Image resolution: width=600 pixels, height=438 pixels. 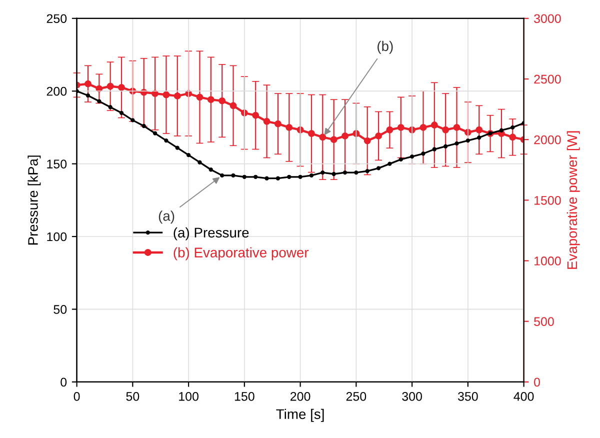 I want to click on x-tick-label: 400, so click(x=524, y=396).